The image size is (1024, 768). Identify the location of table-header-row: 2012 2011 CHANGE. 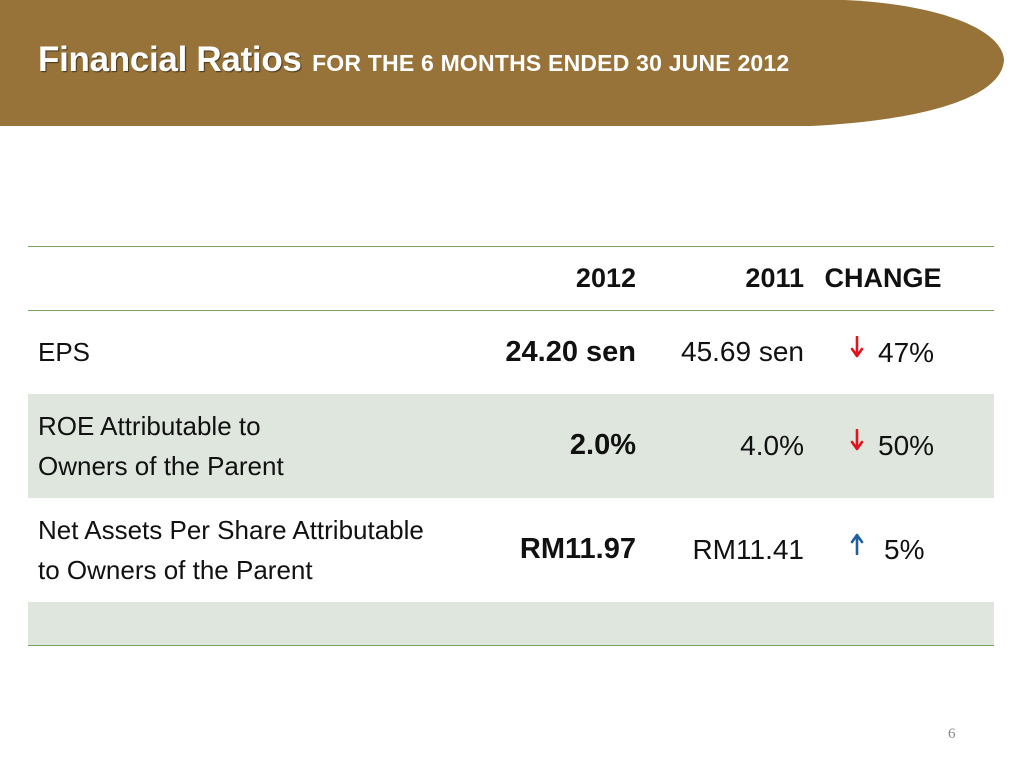
(511, 278).